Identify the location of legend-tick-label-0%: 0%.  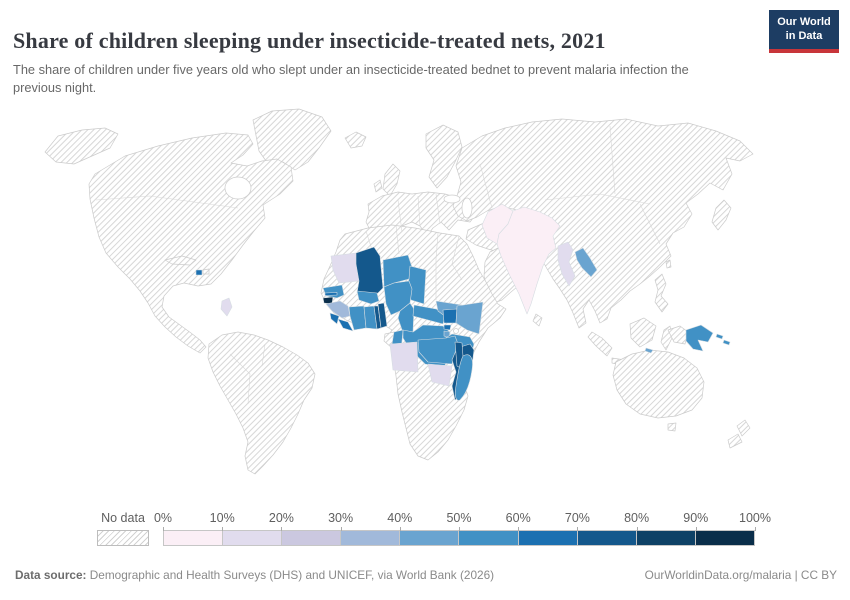
(163, 518).